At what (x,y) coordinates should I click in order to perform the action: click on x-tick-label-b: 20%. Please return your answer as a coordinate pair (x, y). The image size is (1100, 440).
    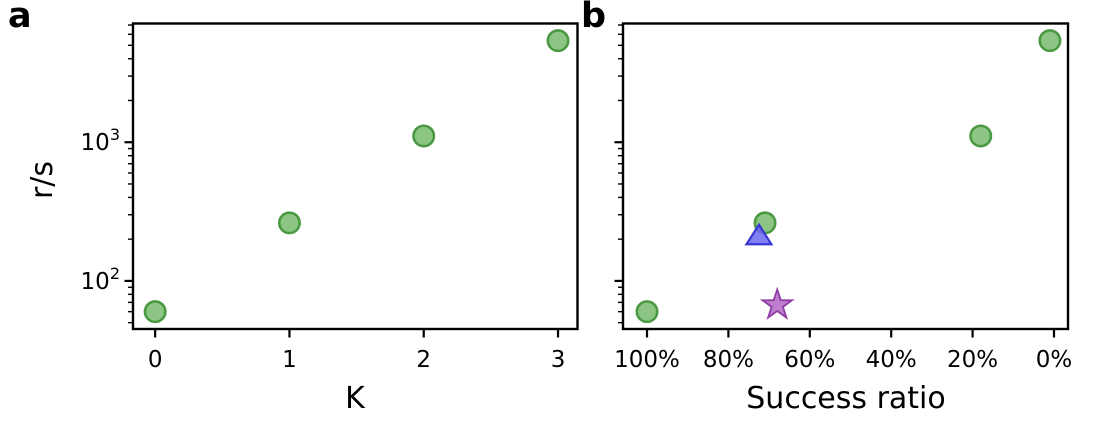
    Looking at the image, I should click on (972, 360).